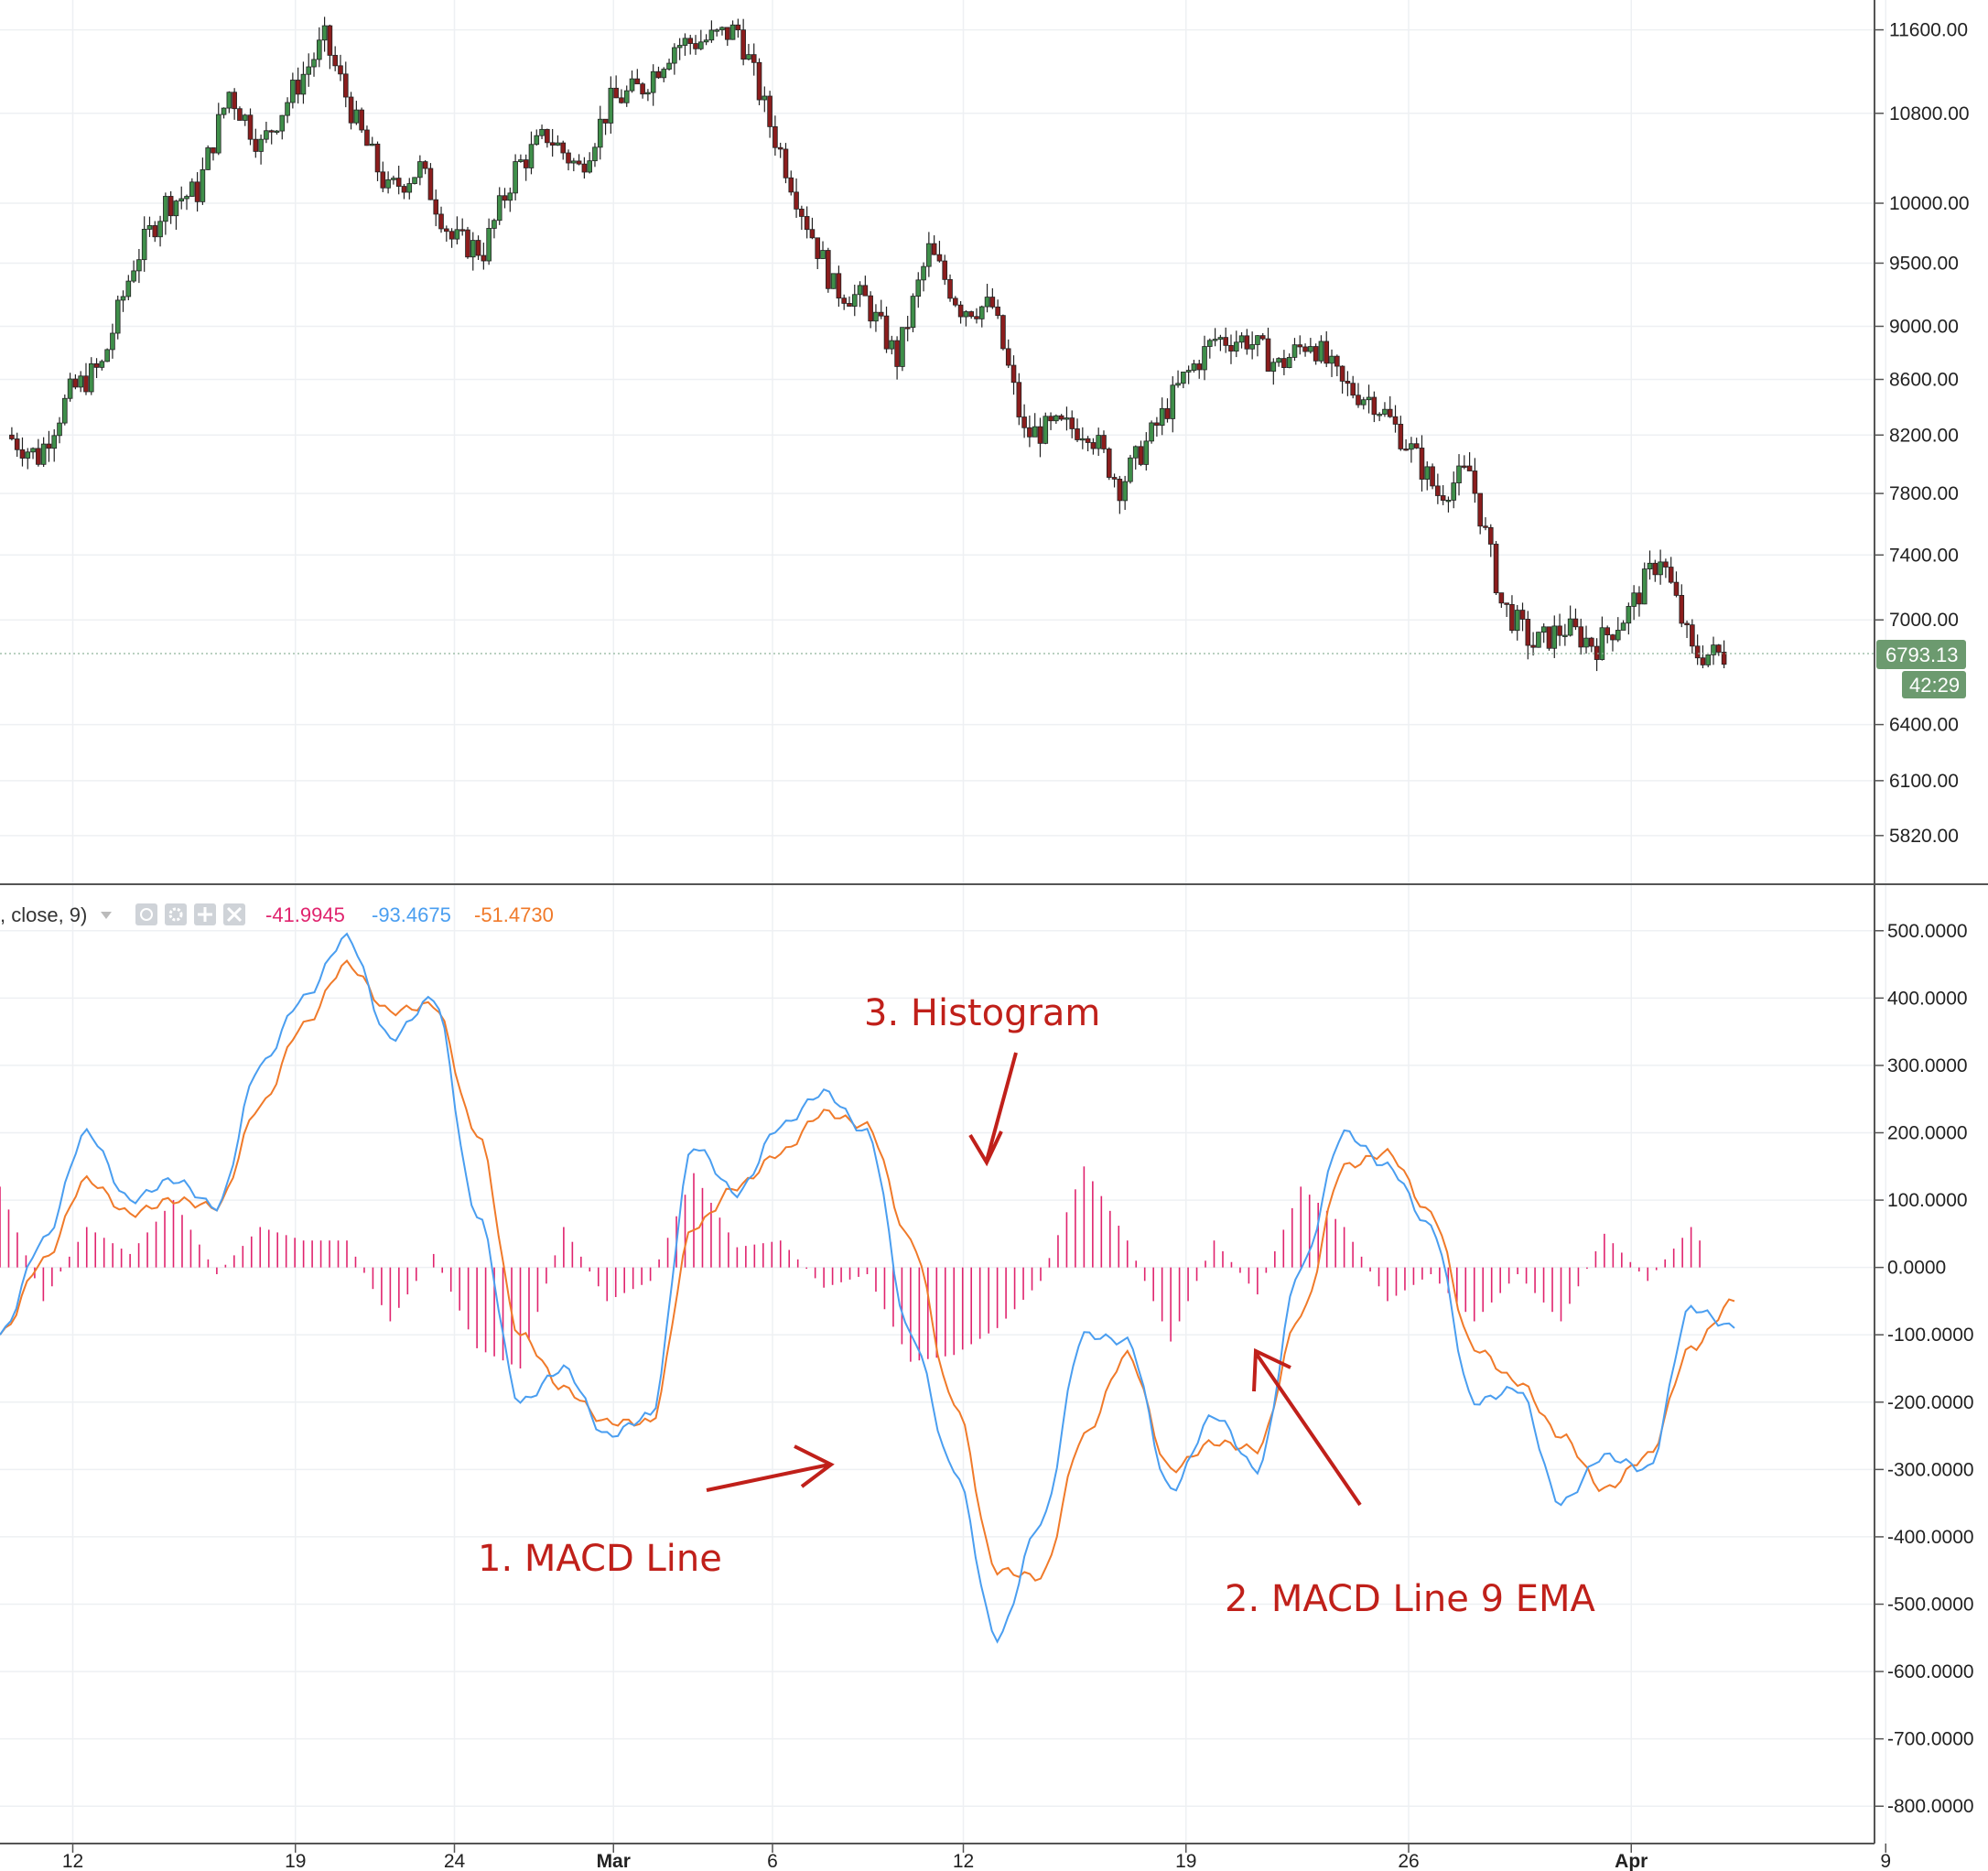 This screenshot has width=1988, height=1871. I want to click on price-tick-label: 10000.00, so click(1929, 203).